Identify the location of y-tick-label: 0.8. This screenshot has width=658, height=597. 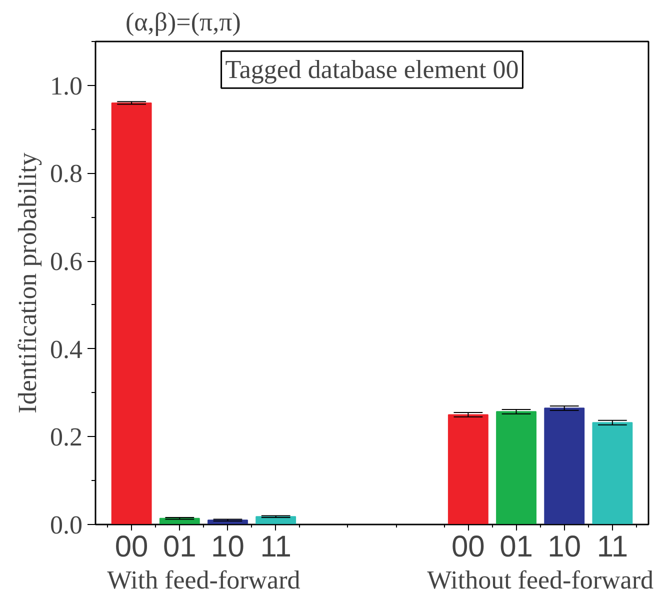
(66, 173).